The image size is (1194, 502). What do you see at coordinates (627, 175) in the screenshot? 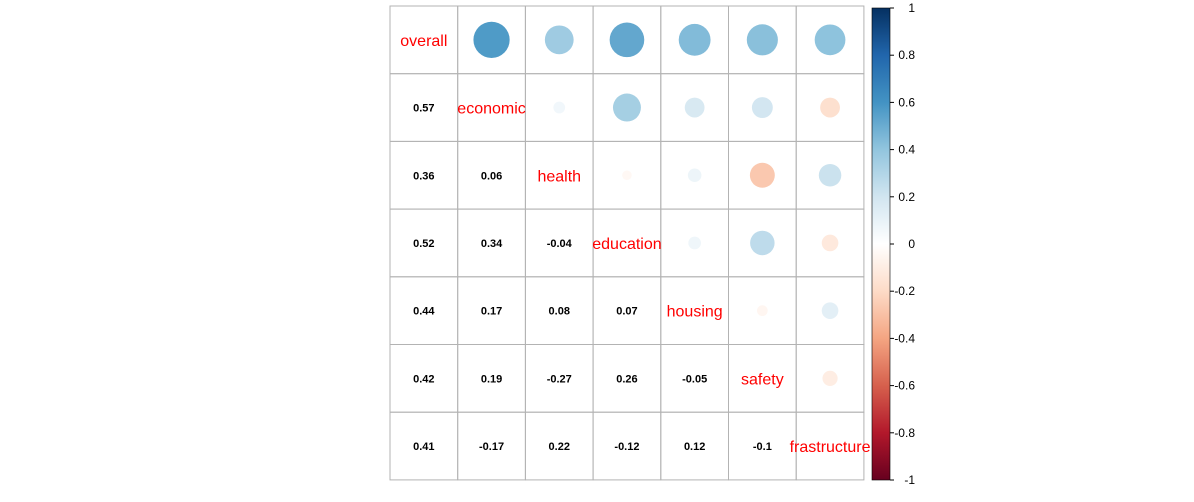
I see `corr-circle-health-education` at bounding box center [627, 175].